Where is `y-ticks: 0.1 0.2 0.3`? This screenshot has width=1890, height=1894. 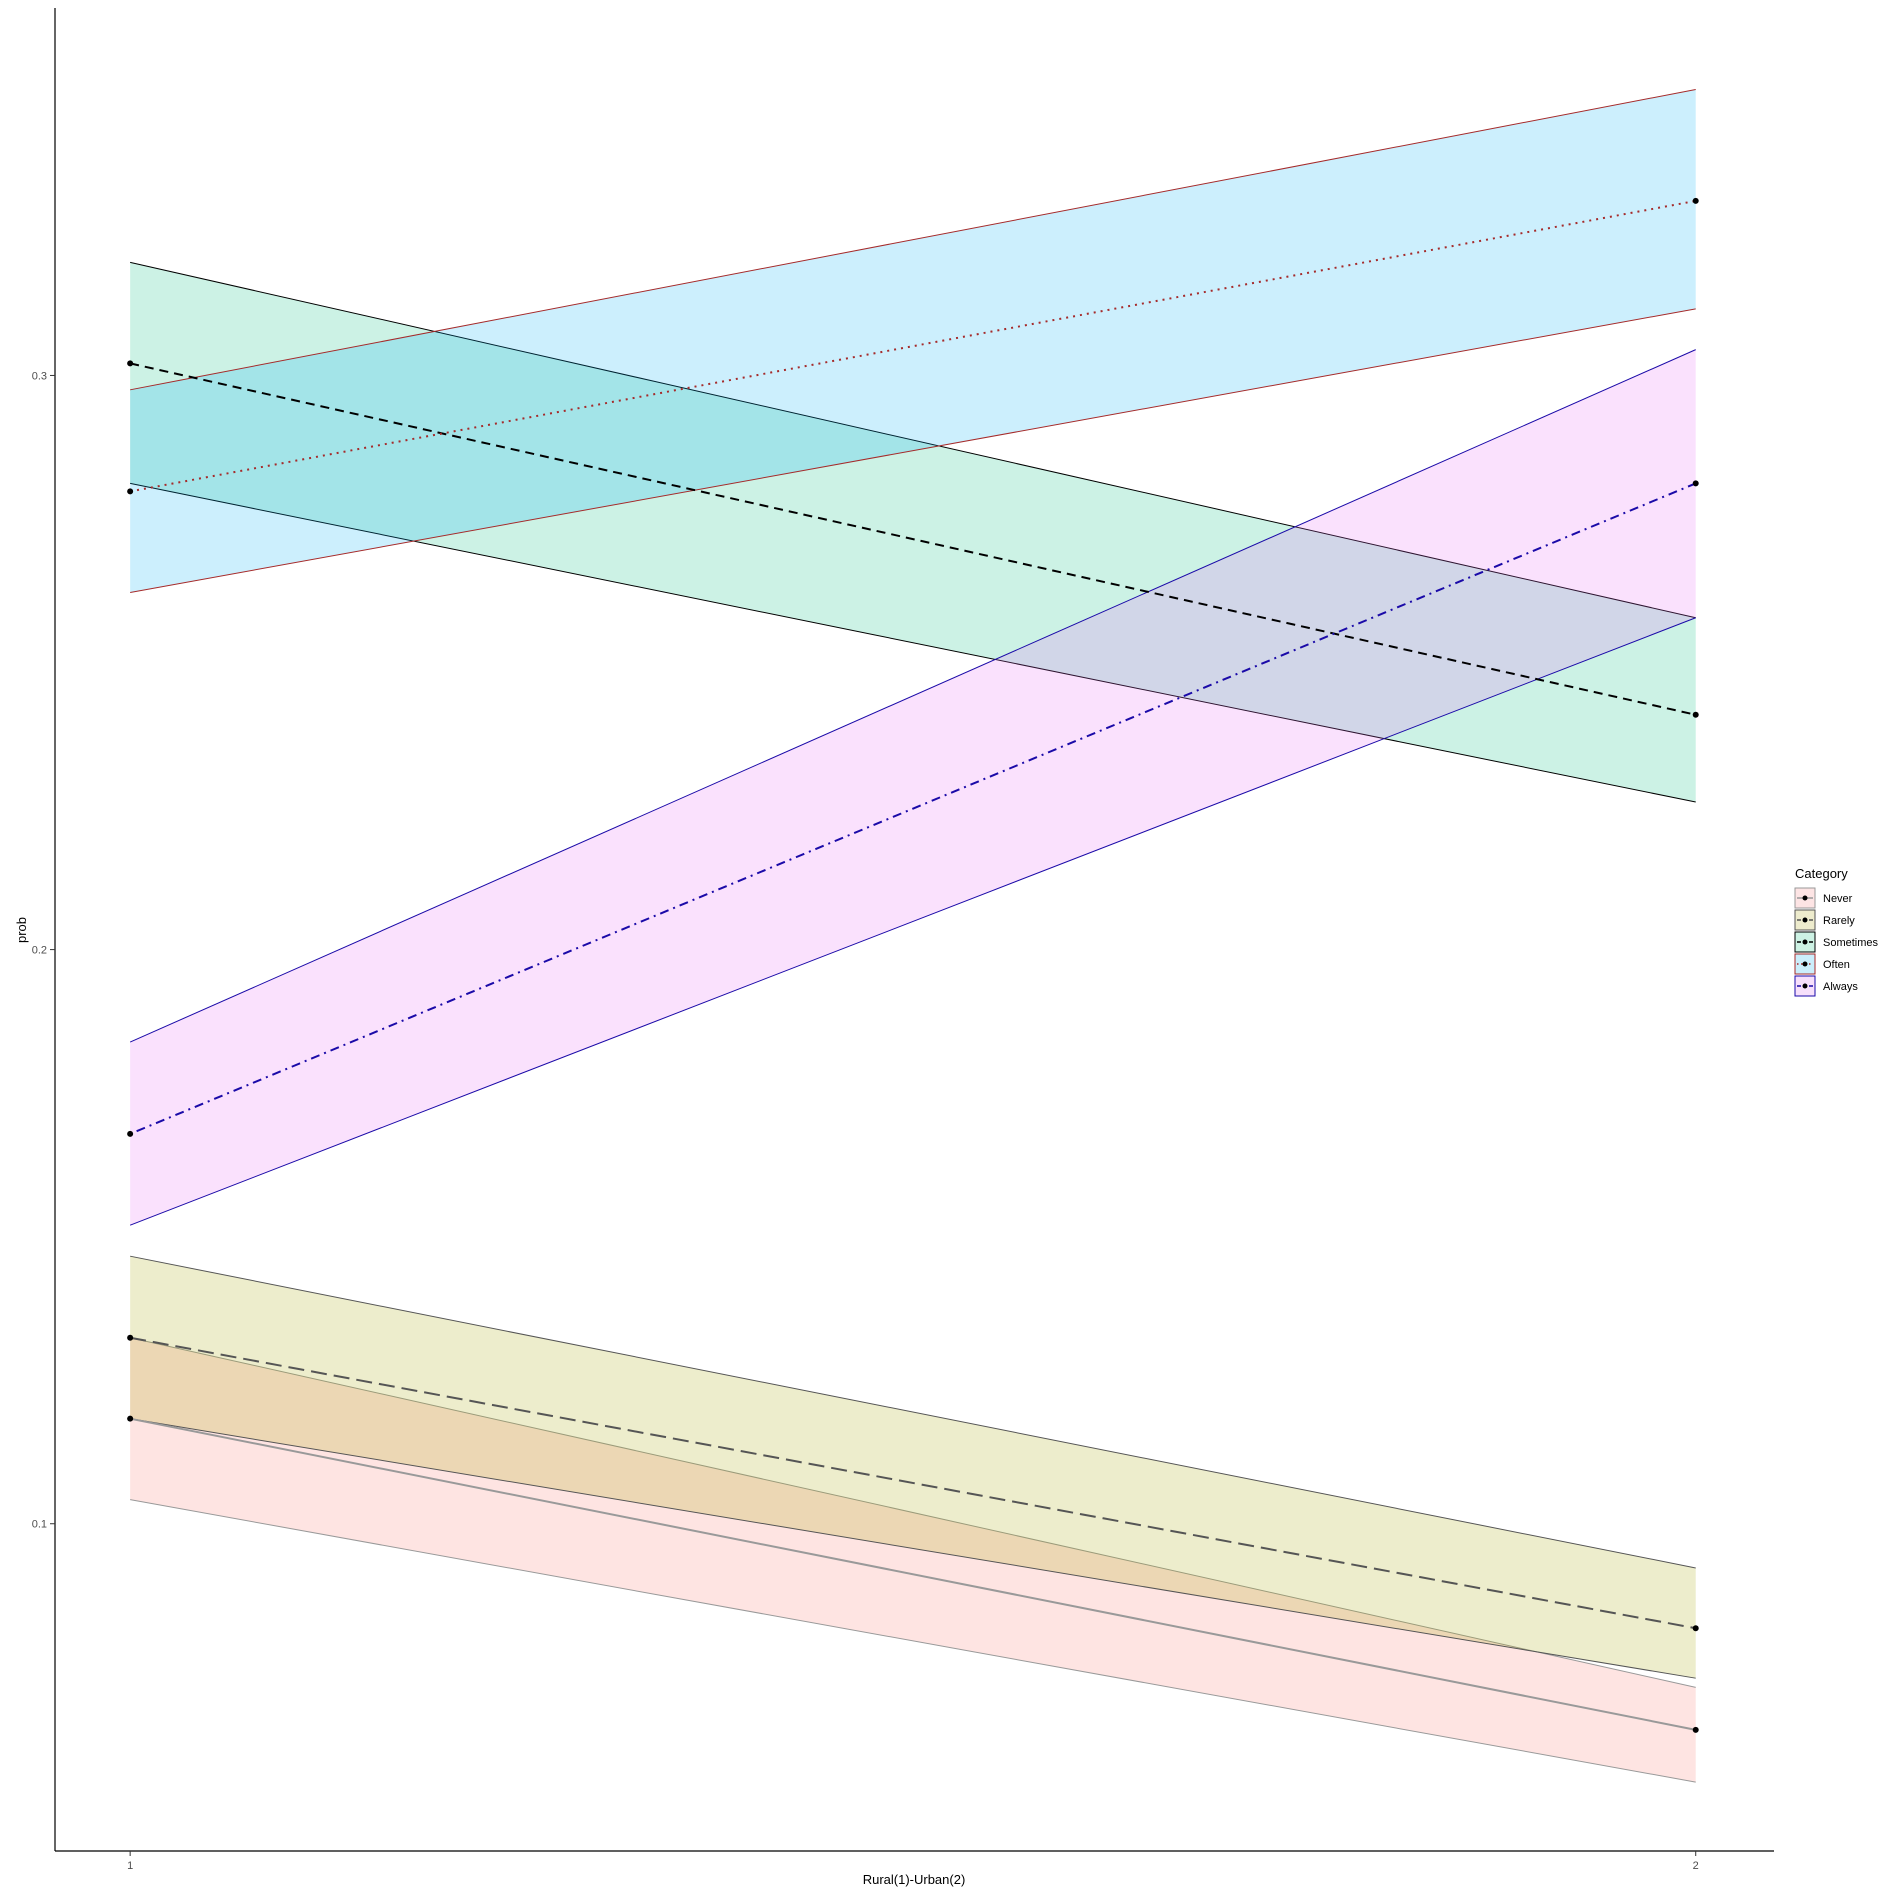 y-ticks: 0.1 0.2 0.3 is located at coordinates (43, 950).